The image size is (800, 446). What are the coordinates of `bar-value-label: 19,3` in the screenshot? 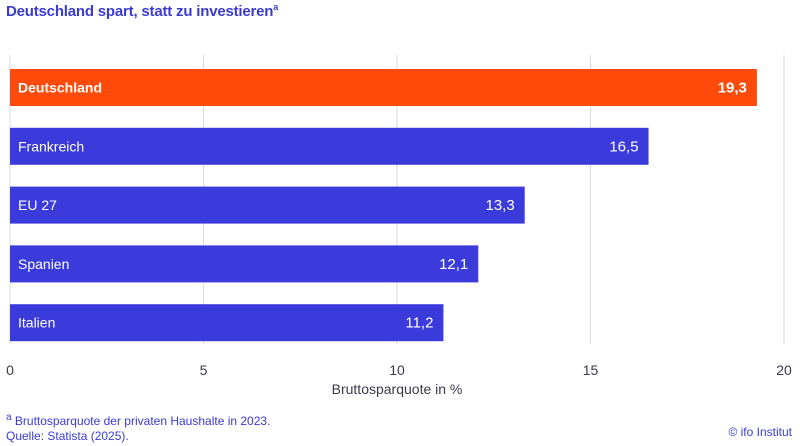 It's located at (732, 88).